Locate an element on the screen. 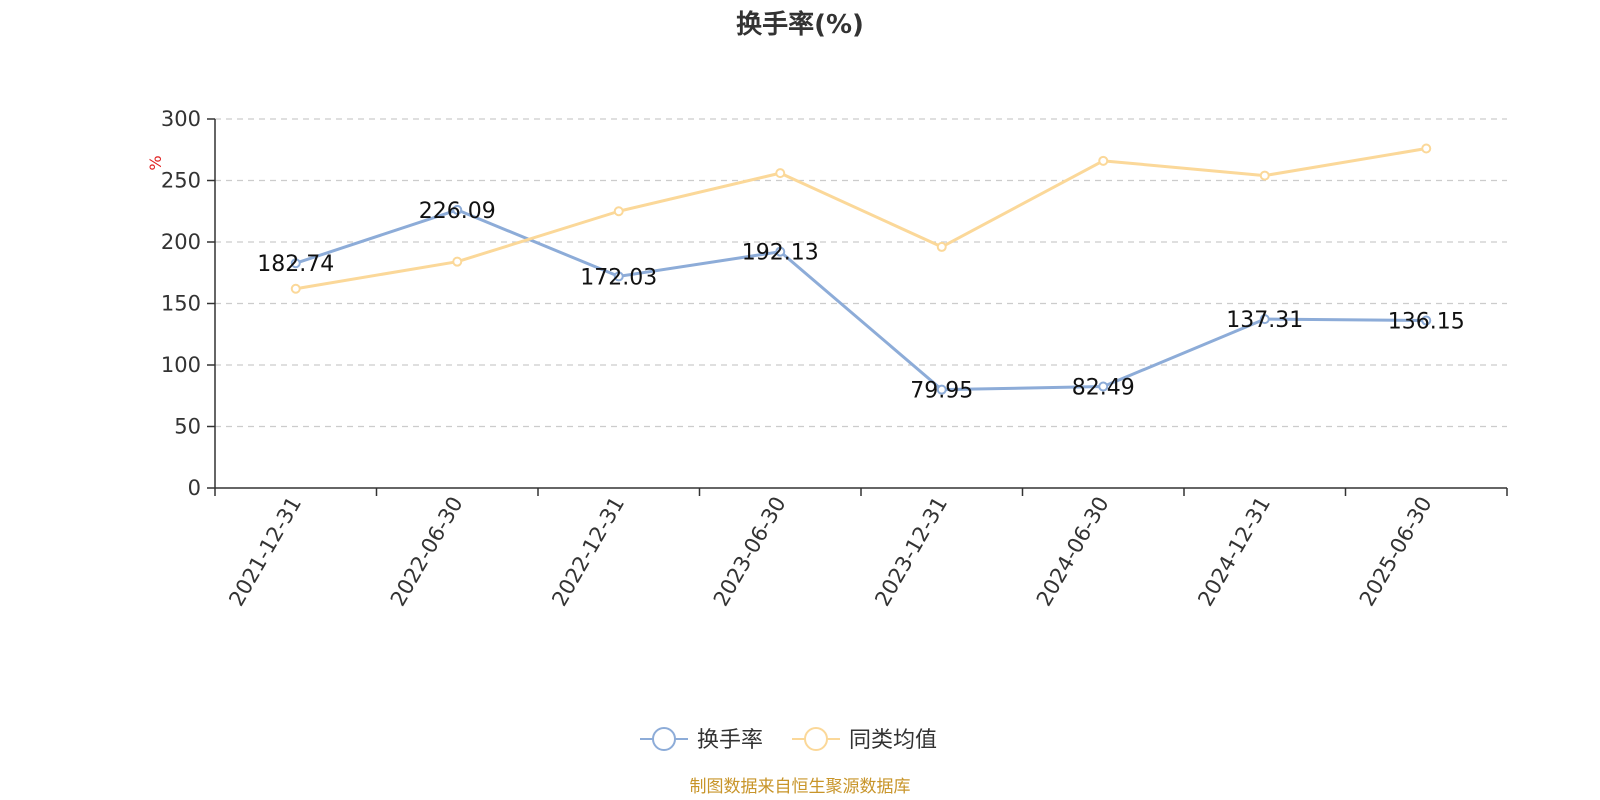 The image size is (1600, 800). y-tick-label: 250 is located at coordinates (181, 181).